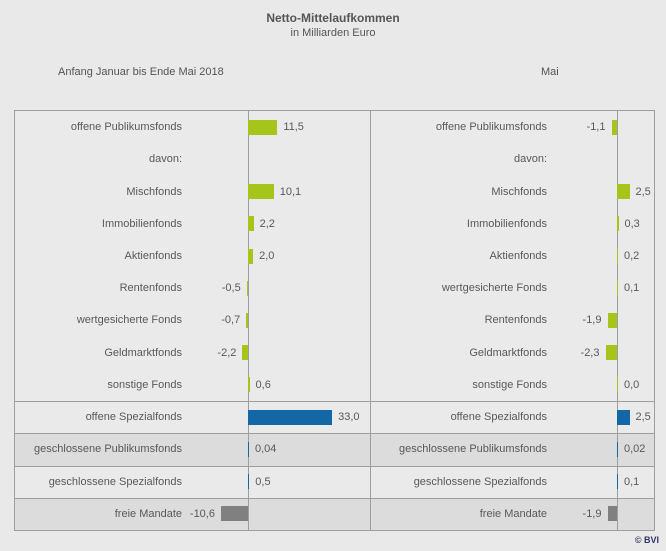  What do you see at coordinates (141, 72) in the screenshot?
I see `left-panel-title: Anfang Januar bis Ende Mai 2018` at bounding box center [141, 72].